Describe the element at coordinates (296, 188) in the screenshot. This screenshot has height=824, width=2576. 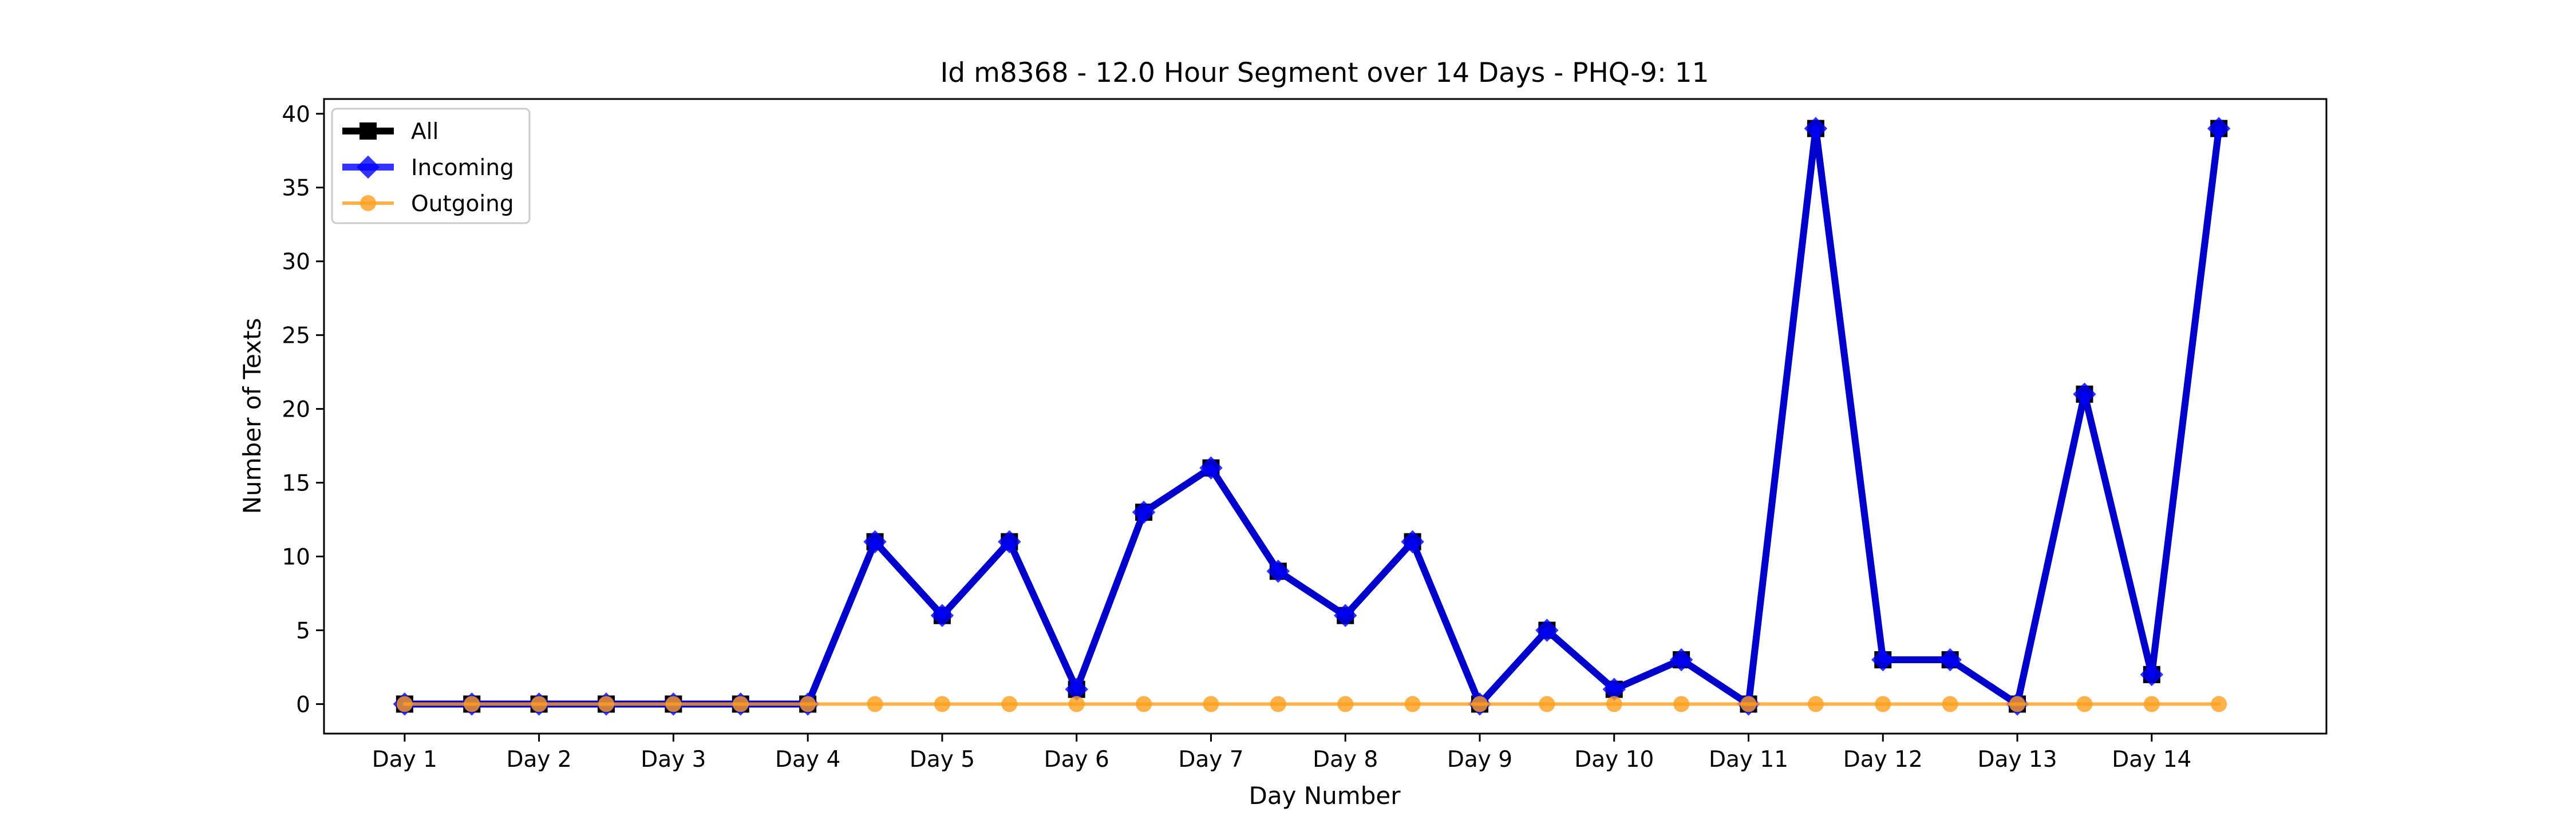
I see `y-tick-label: 35` at that location.